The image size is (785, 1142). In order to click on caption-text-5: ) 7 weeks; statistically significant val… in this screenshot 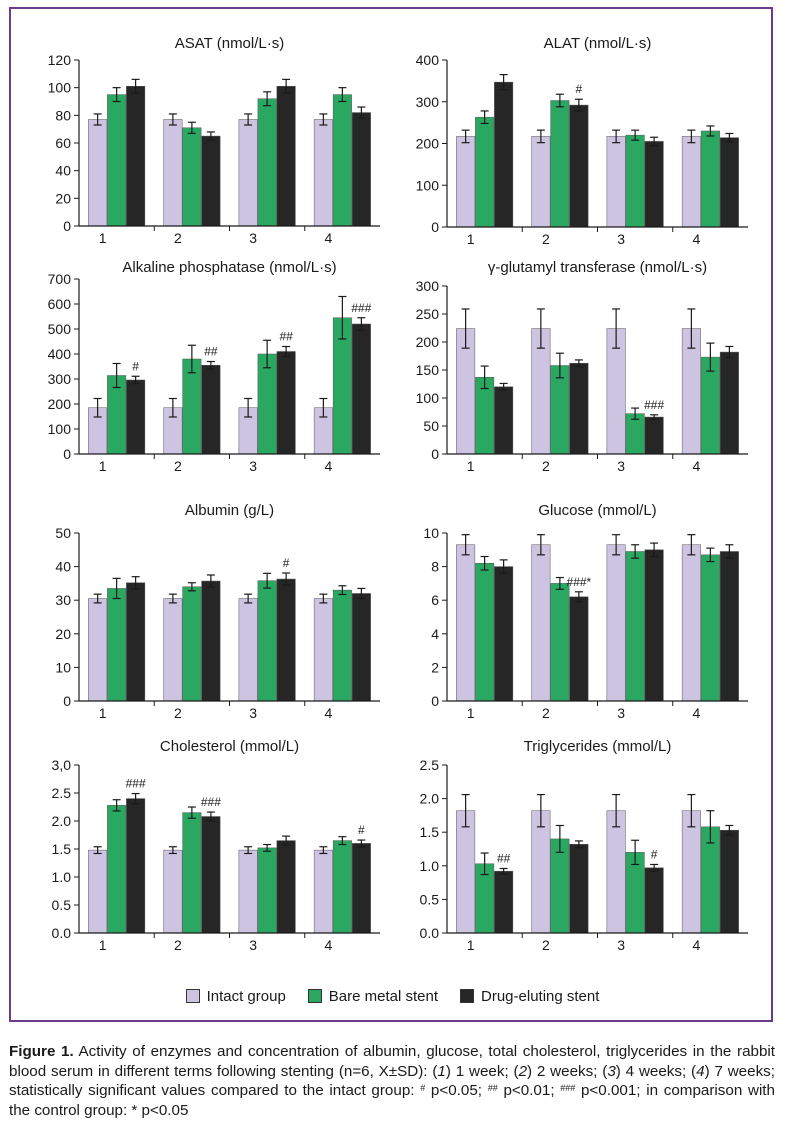, I will do `click(392, 1081)`.